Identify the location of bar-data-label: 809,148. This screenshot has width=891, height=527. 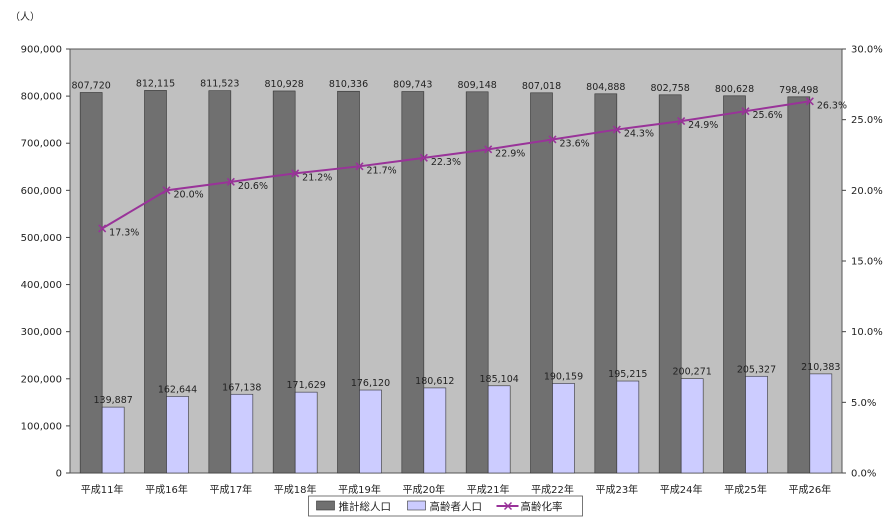
(477, 85).